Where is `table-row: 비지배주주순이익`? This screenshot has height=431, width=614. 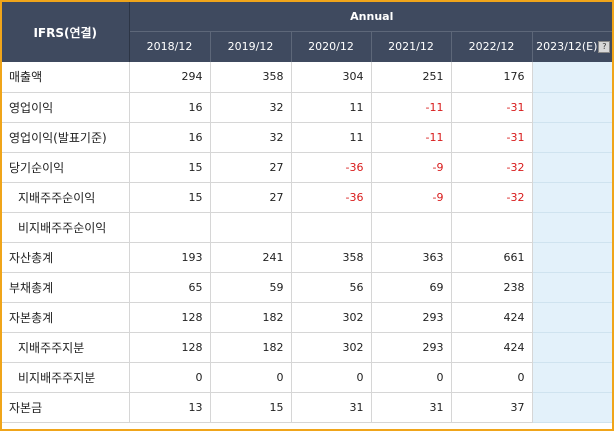
table-row: 비지배주주순이익 is located at coordinates (307, 227).